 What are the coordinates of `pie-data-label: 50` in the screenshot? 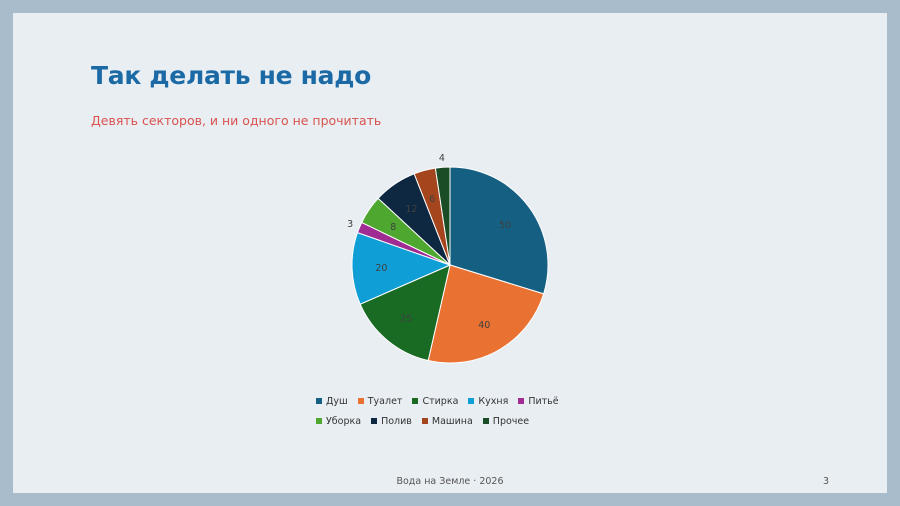 It's located at (505, 225).